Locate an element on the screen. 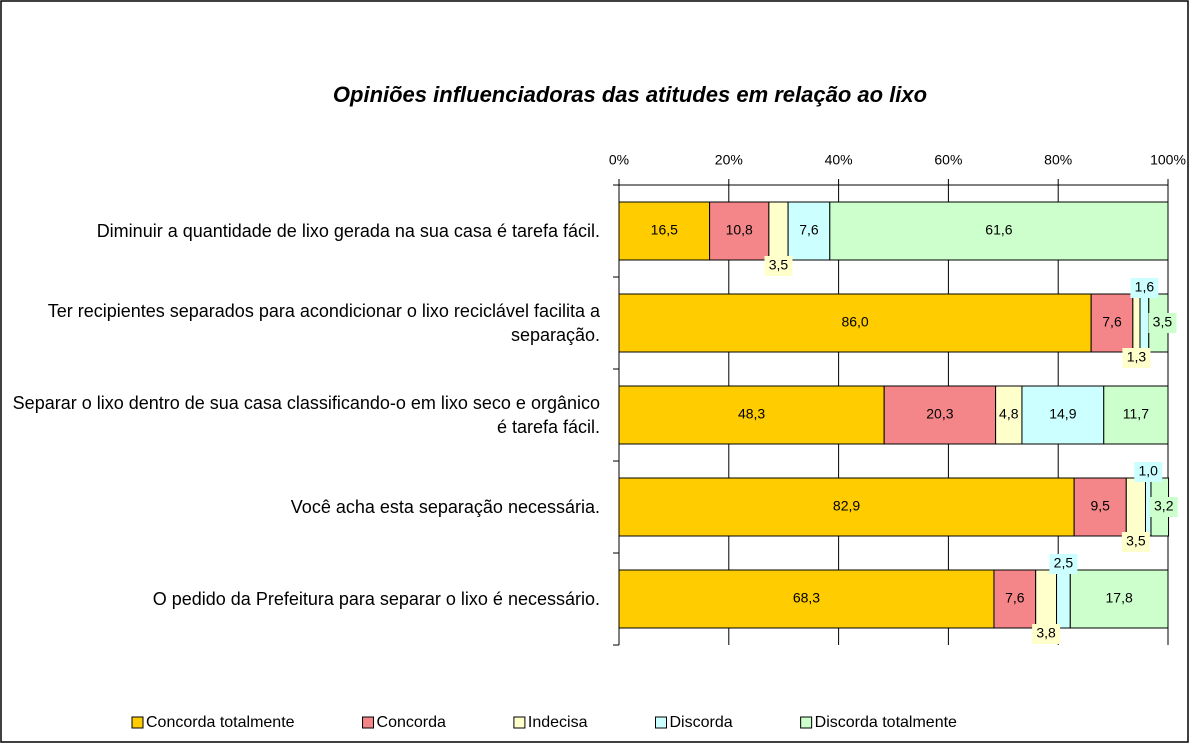 This screenshot has width=1190, height=744. x-tick-label: 20% is located at coordinates (729, 160).